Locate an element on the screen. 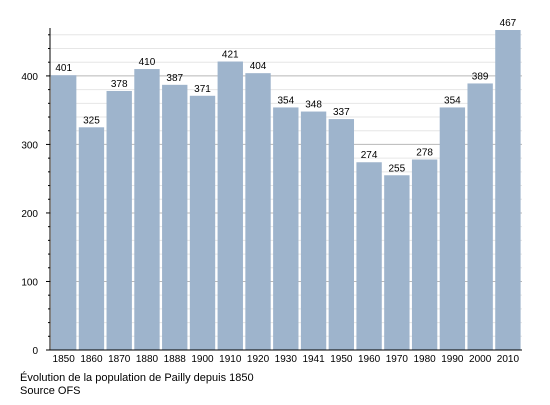 The image size is (550, 405). x-tick-label-1910: 1910 is located at coordinates (230, 359).